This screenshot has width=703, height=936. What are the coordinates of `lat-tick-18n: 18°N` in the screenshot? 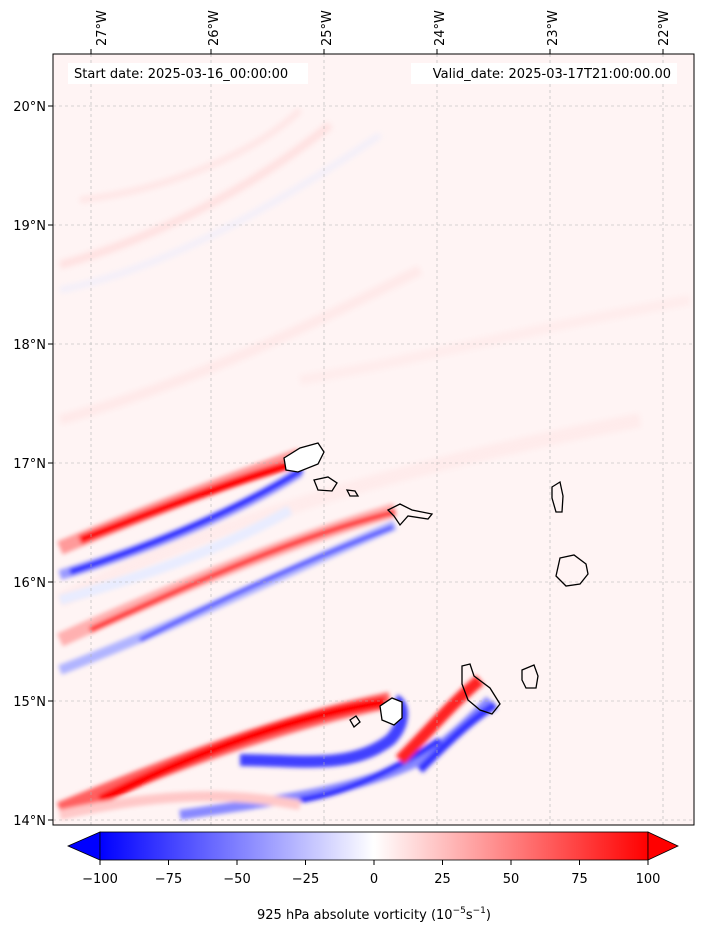 It's located at (29, 345).